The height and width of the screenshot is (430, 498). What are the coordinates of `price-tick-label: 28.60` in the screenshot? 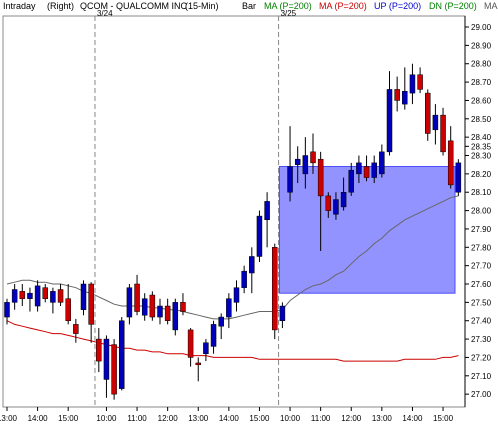 It's located at (481, 100).